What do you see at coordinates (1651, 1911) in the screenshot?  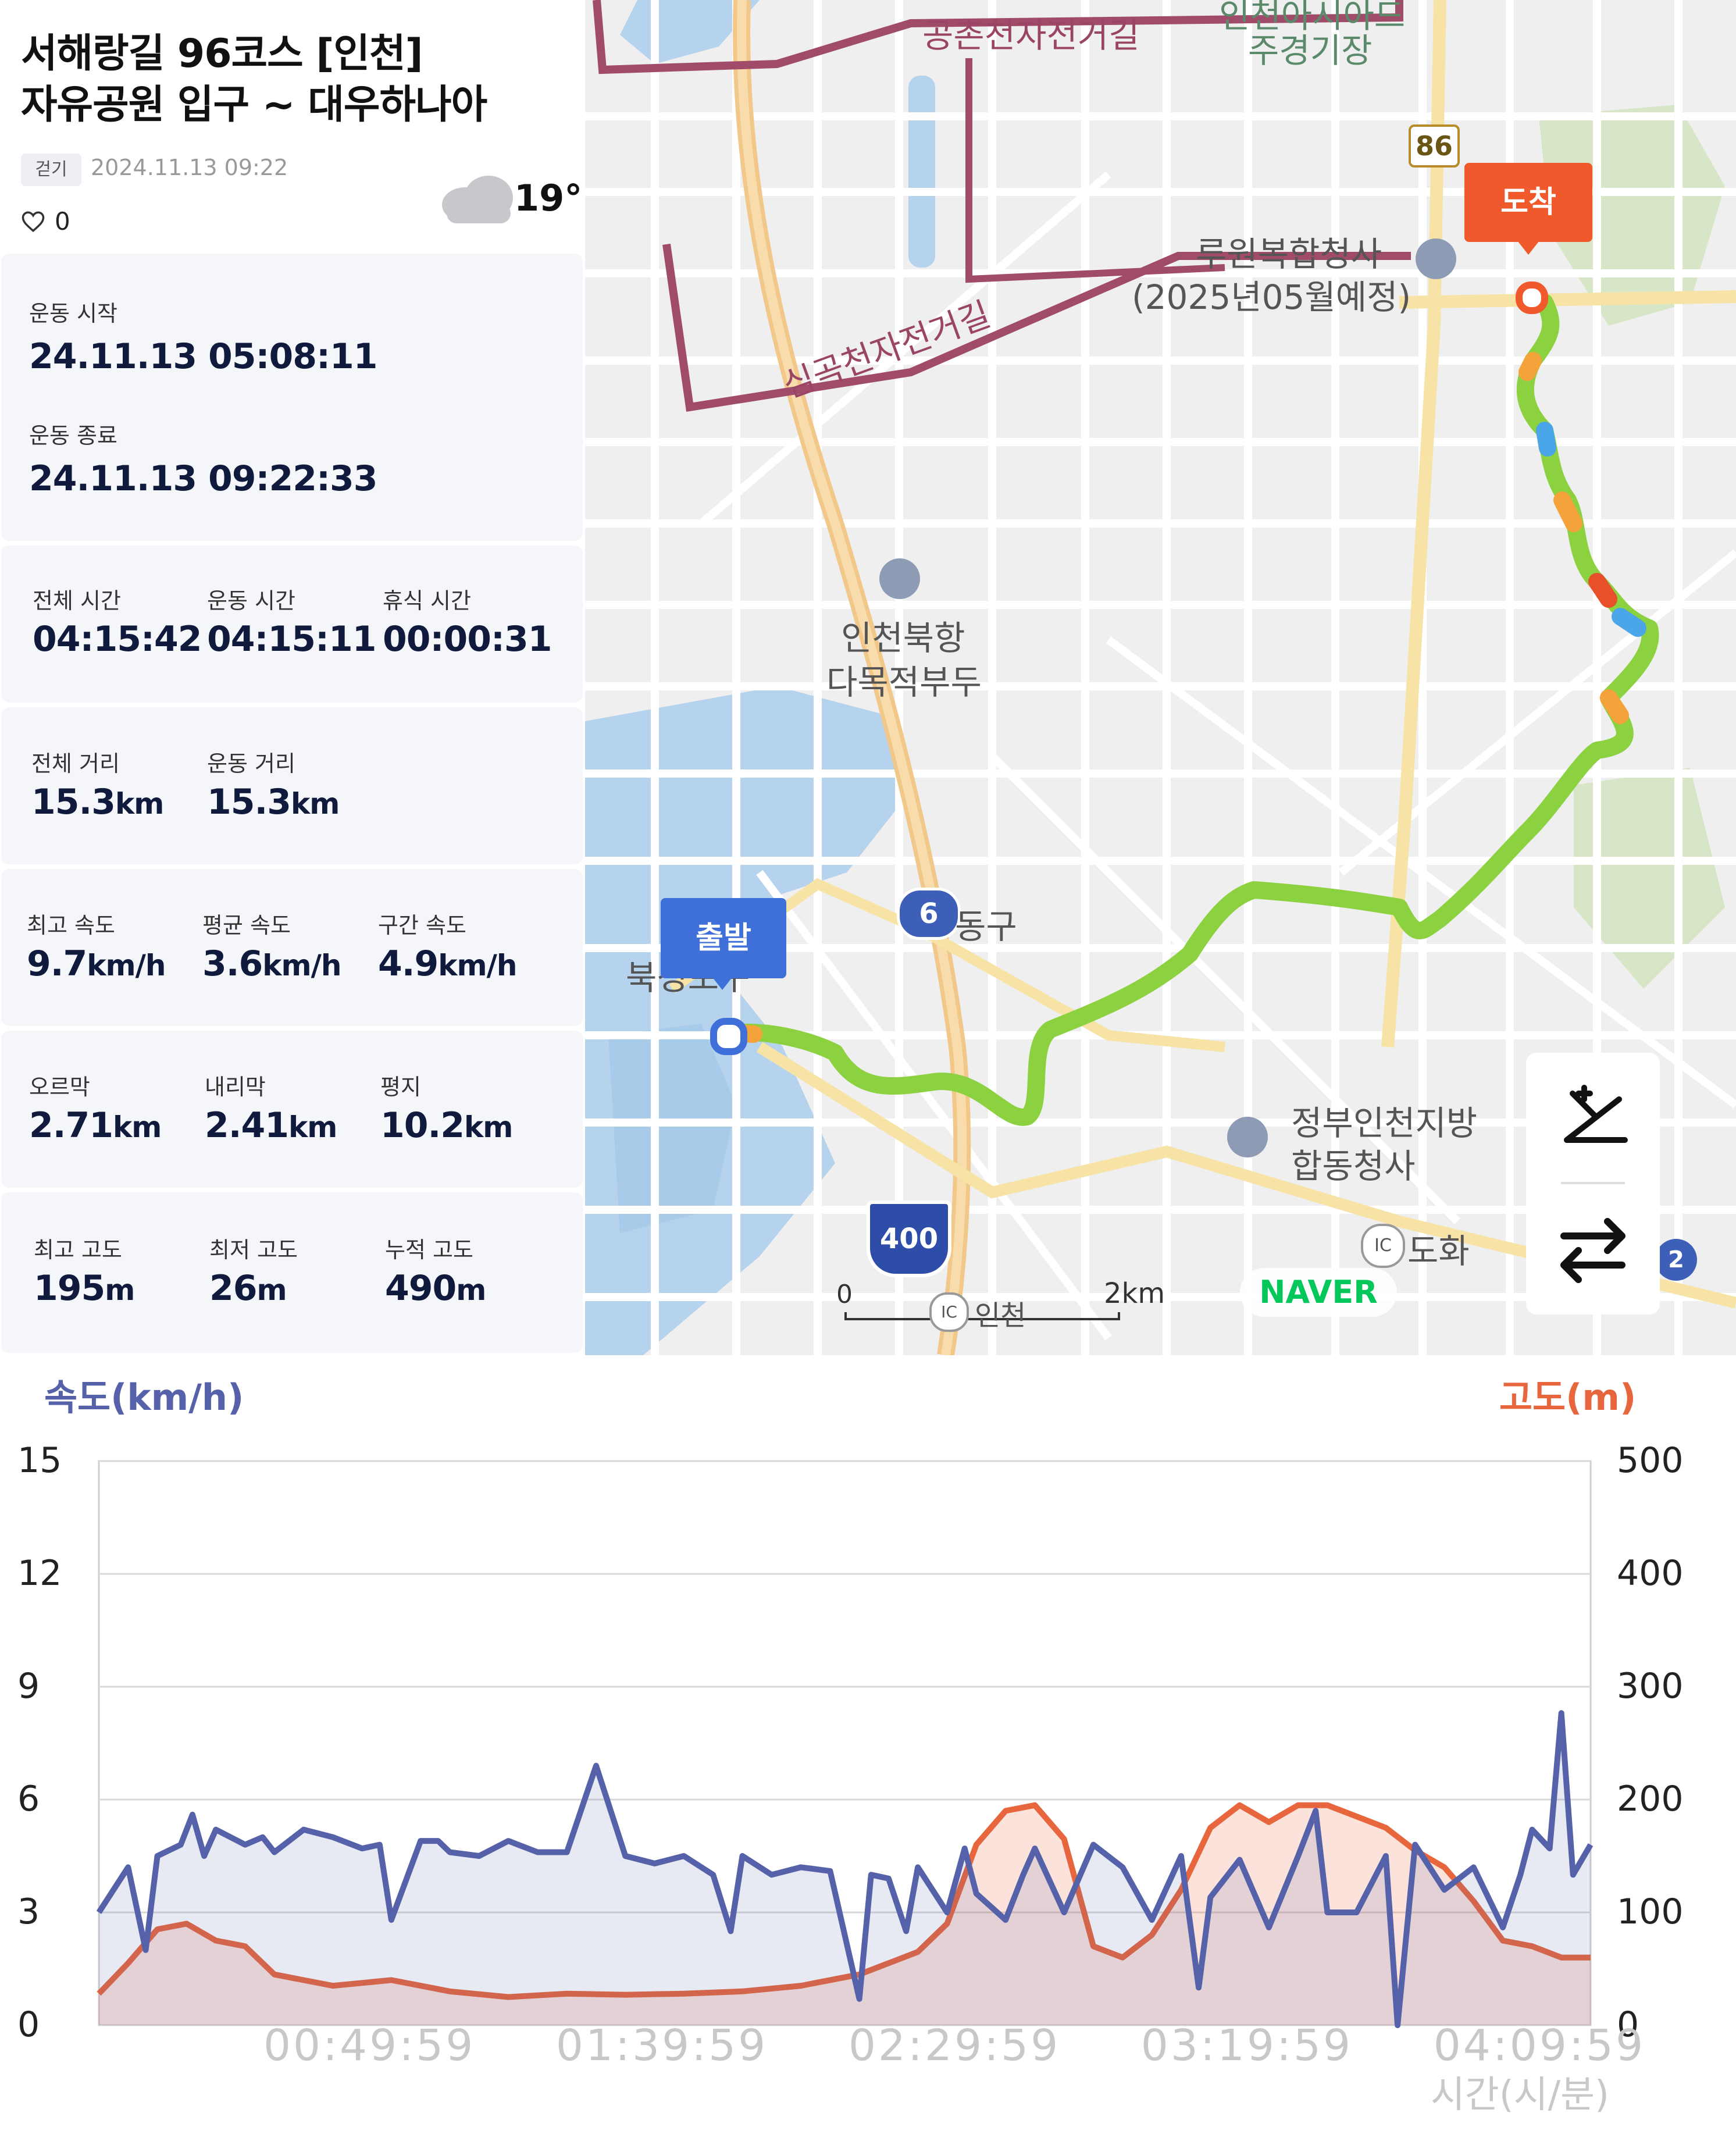 I see `right-tick-label: 100` at bounding box center [1651, 1911].